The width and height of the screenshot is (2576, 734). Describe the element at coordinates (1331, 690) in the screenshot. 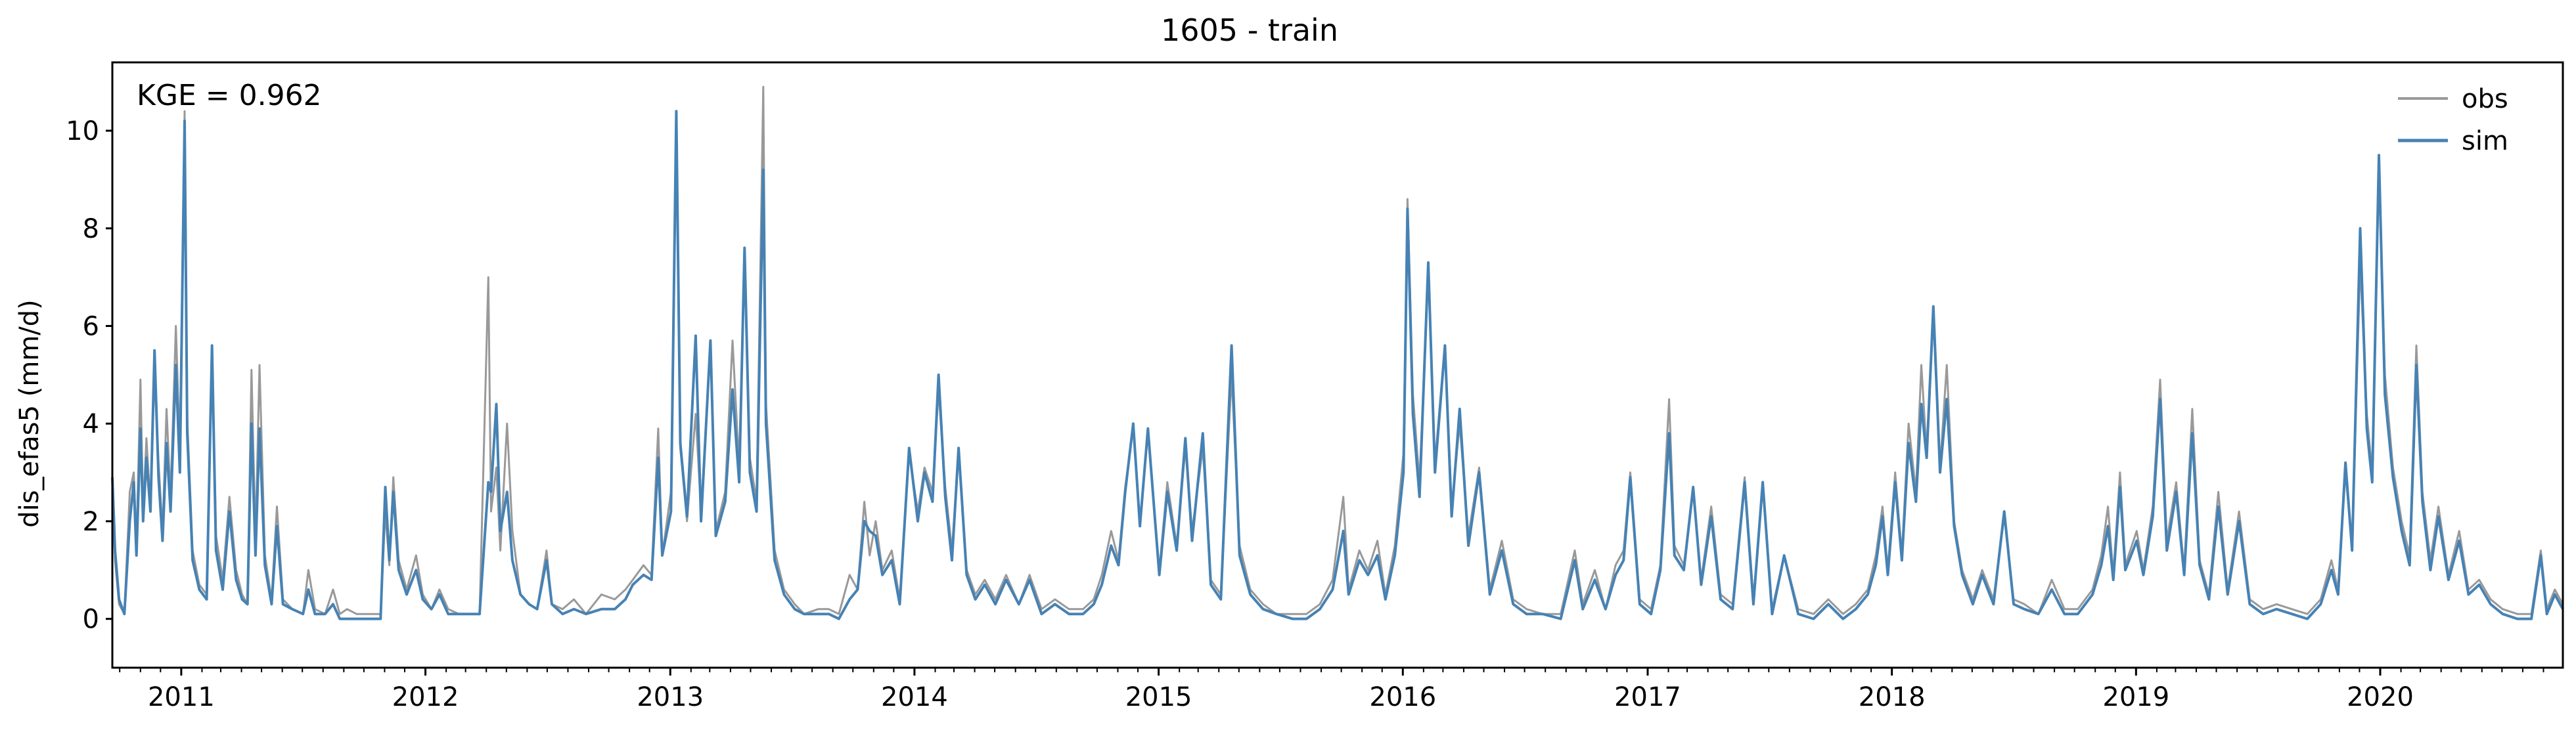

I see `x-axis-ticks: 2011 2012 2013 2014 2015 2016 2017 2018 2019 2020` at that location.